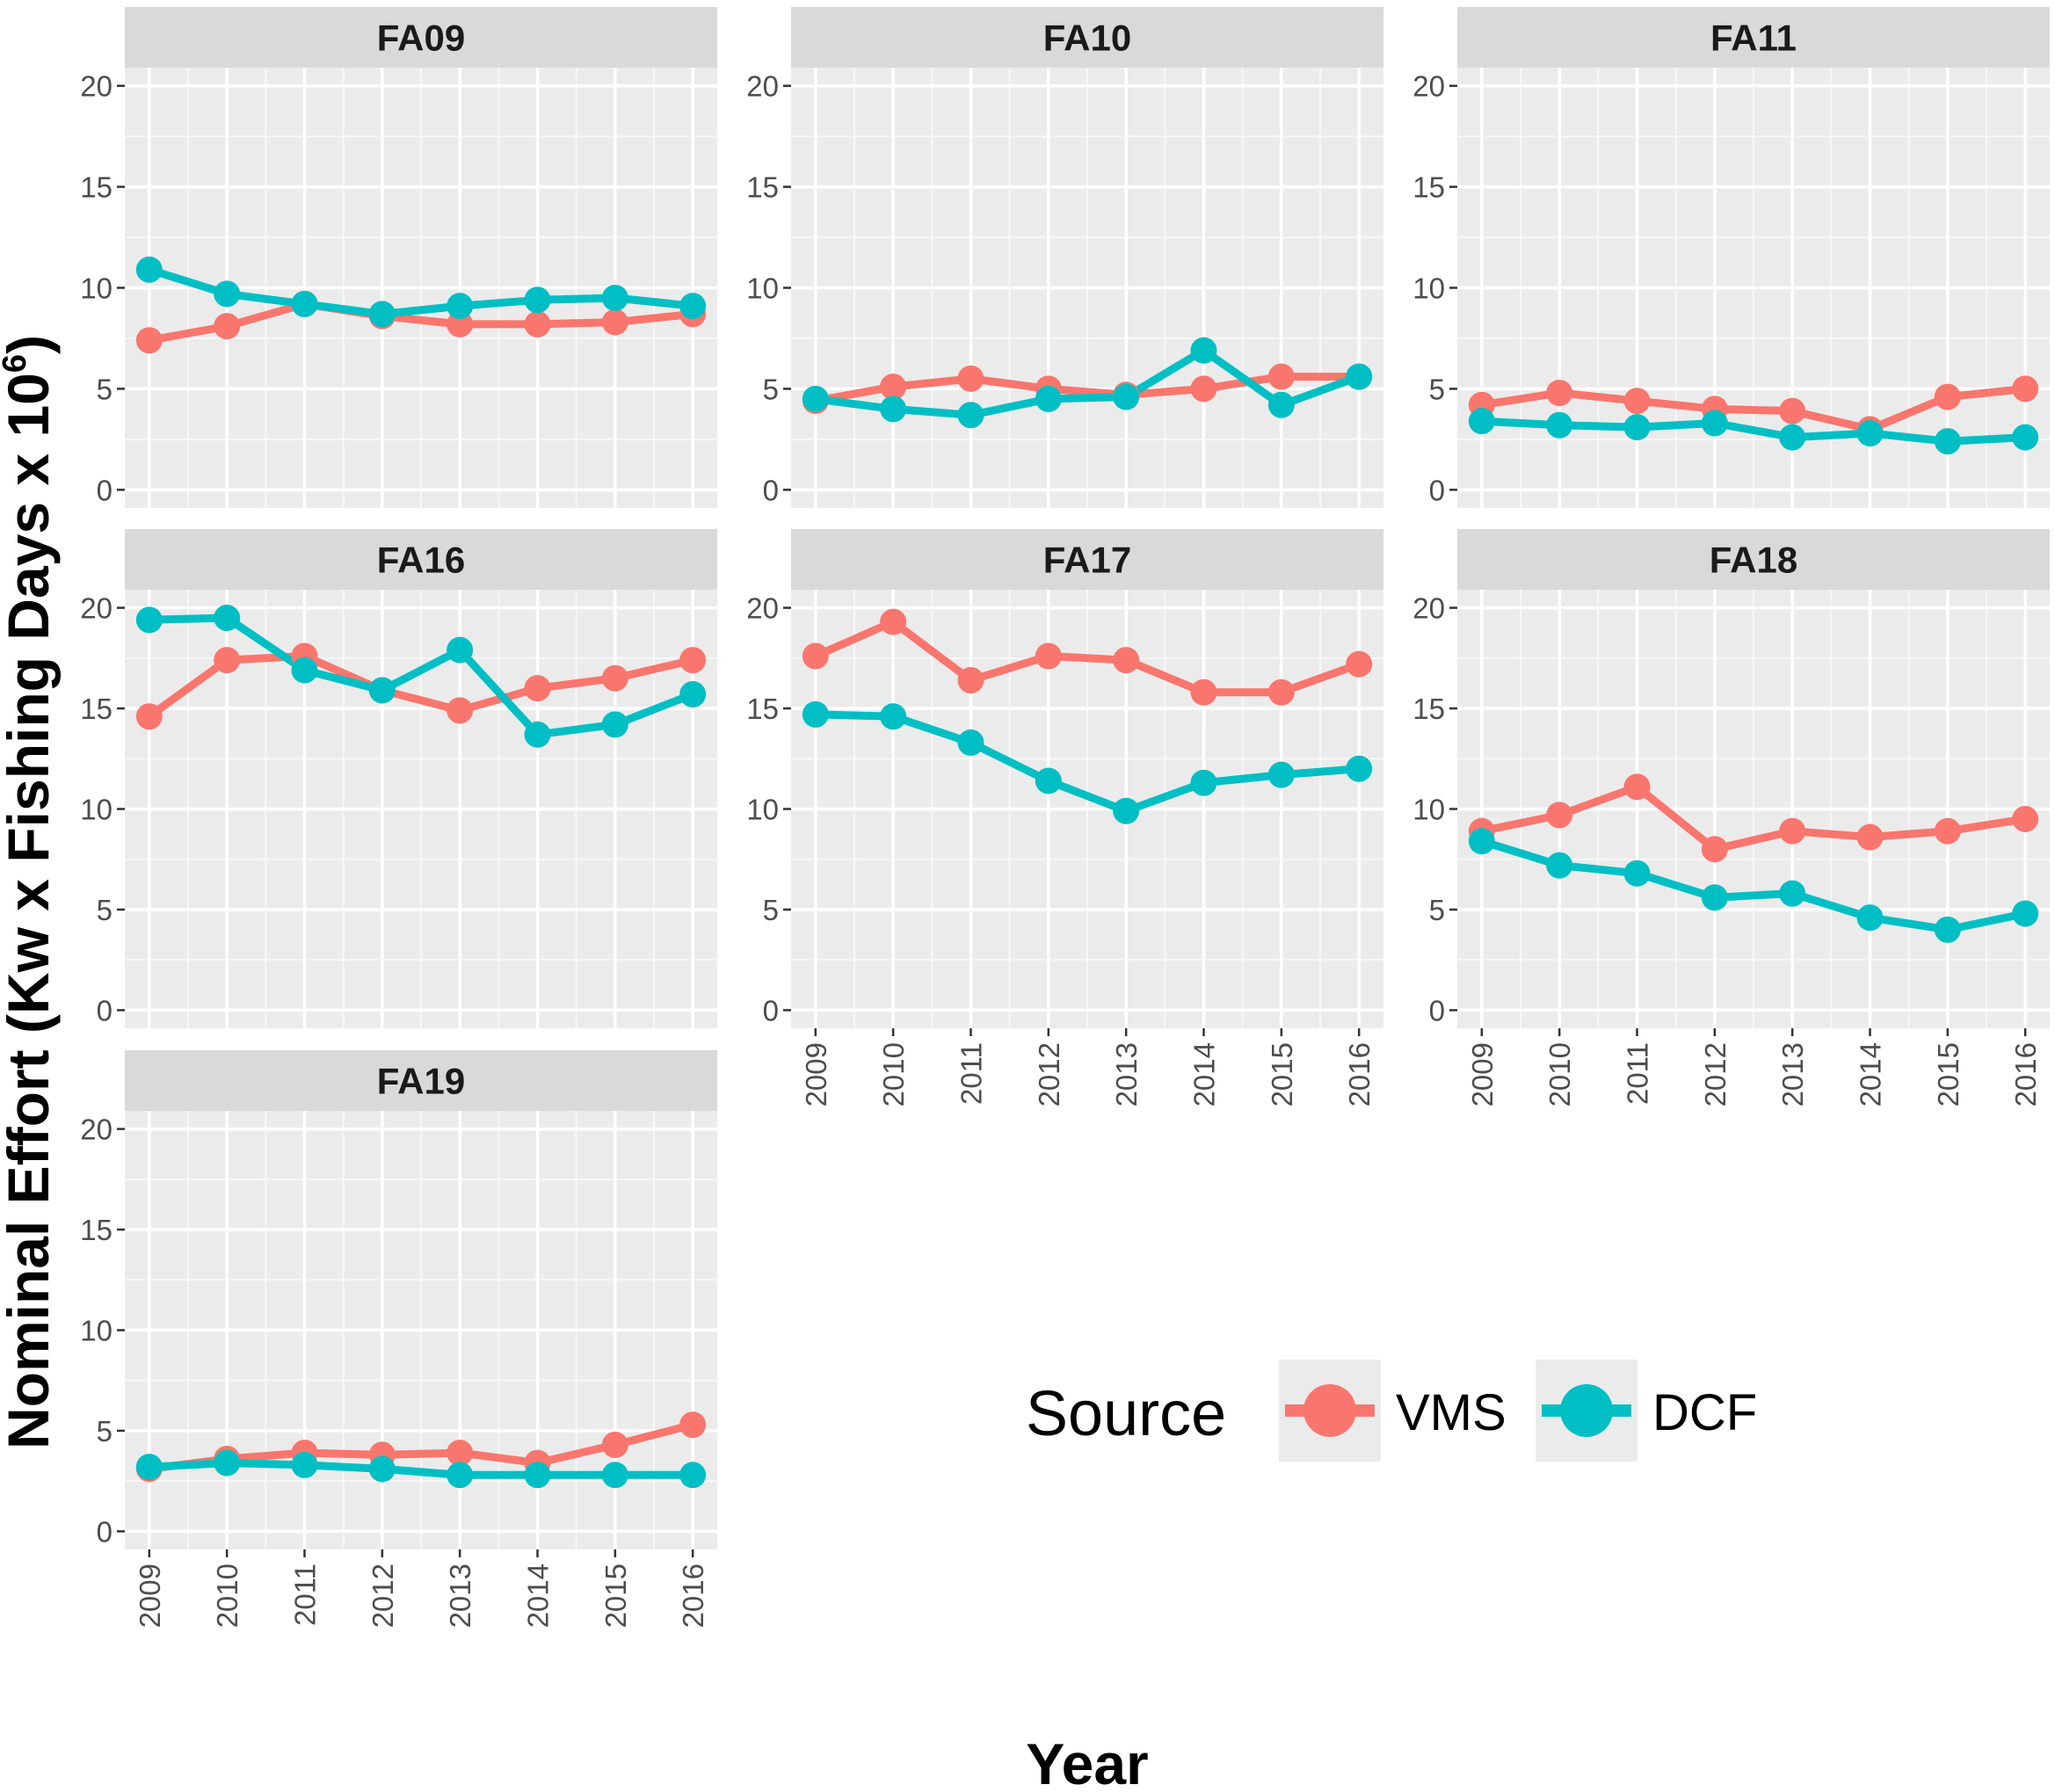  I want to click on data-point-dcf-fa17-2011, so click(970, 742).